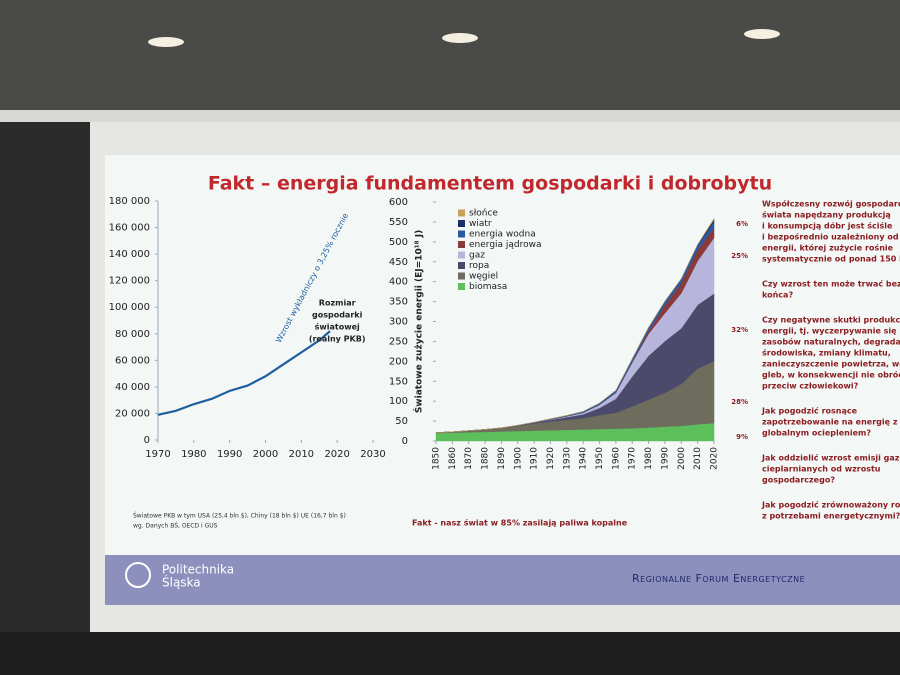 This screenshot has width=900, height=675. What do you see at coordinates (575, 325) in the screenshot?
I see `area` at bounding box center [575, 325].